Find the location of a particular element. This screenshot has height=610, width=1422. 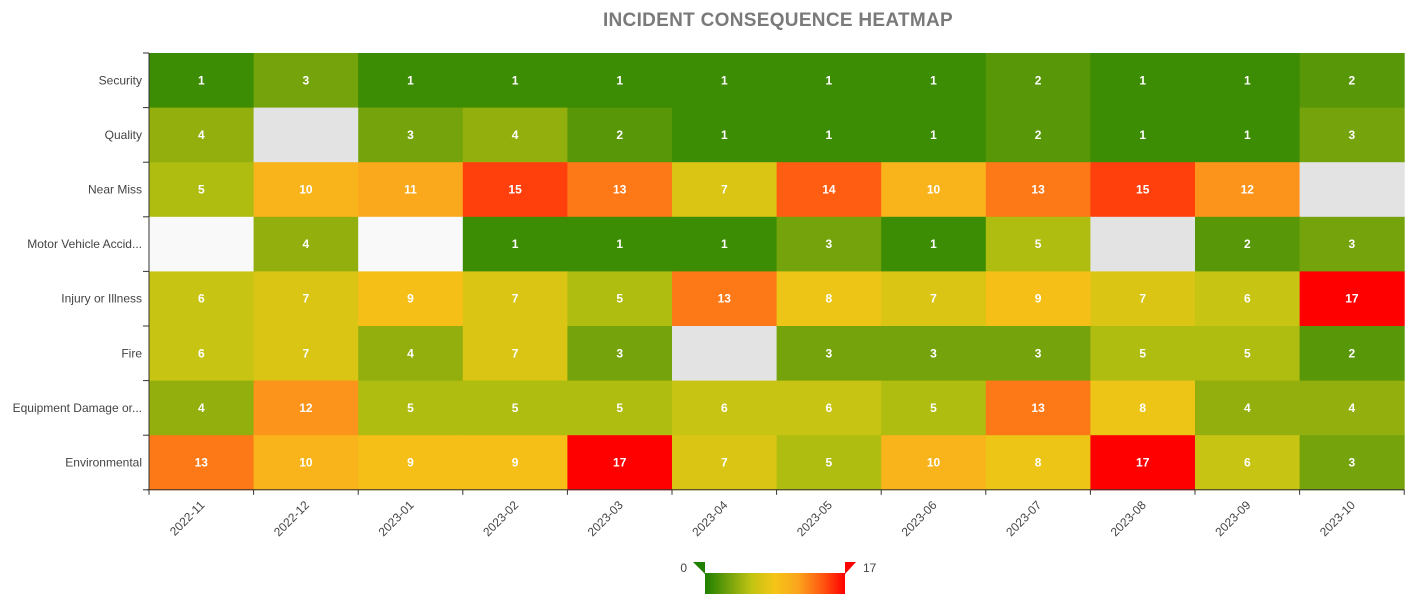

legend-max-label: 17 is located at coordinates (870, 568).